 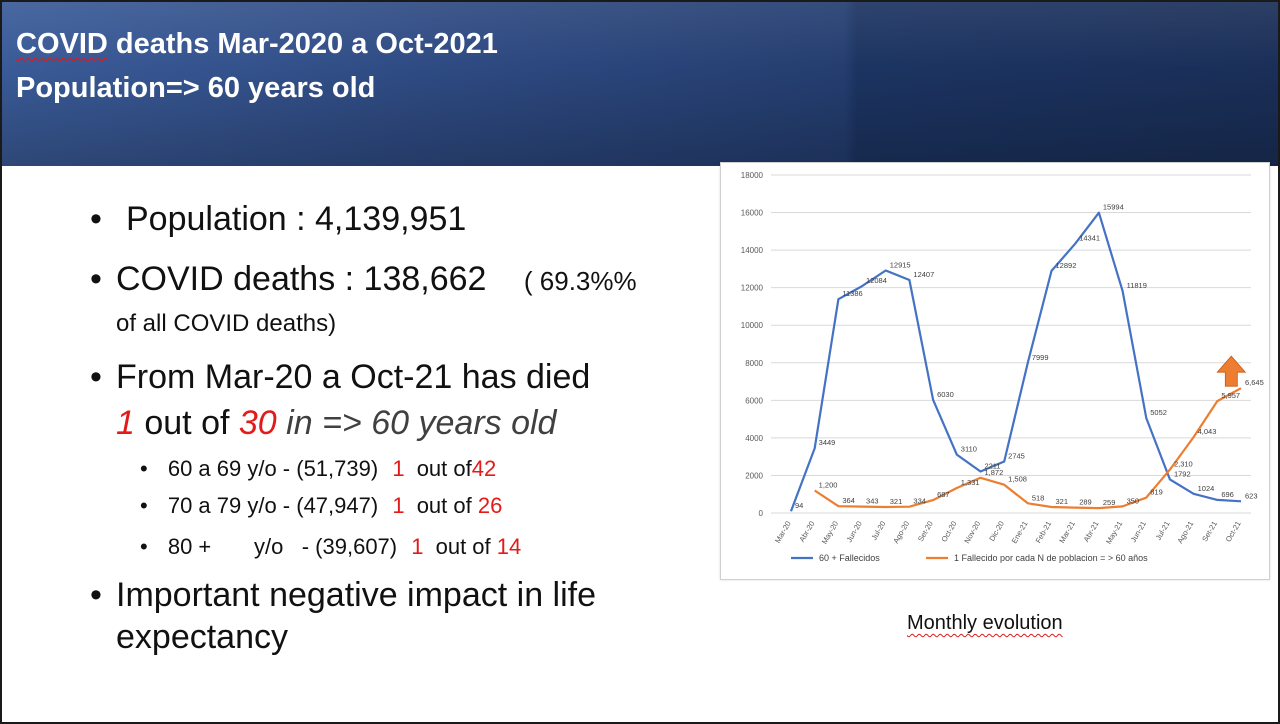 I want to click on x-tick-label: Ago-21, so click(x=1185, y=532).